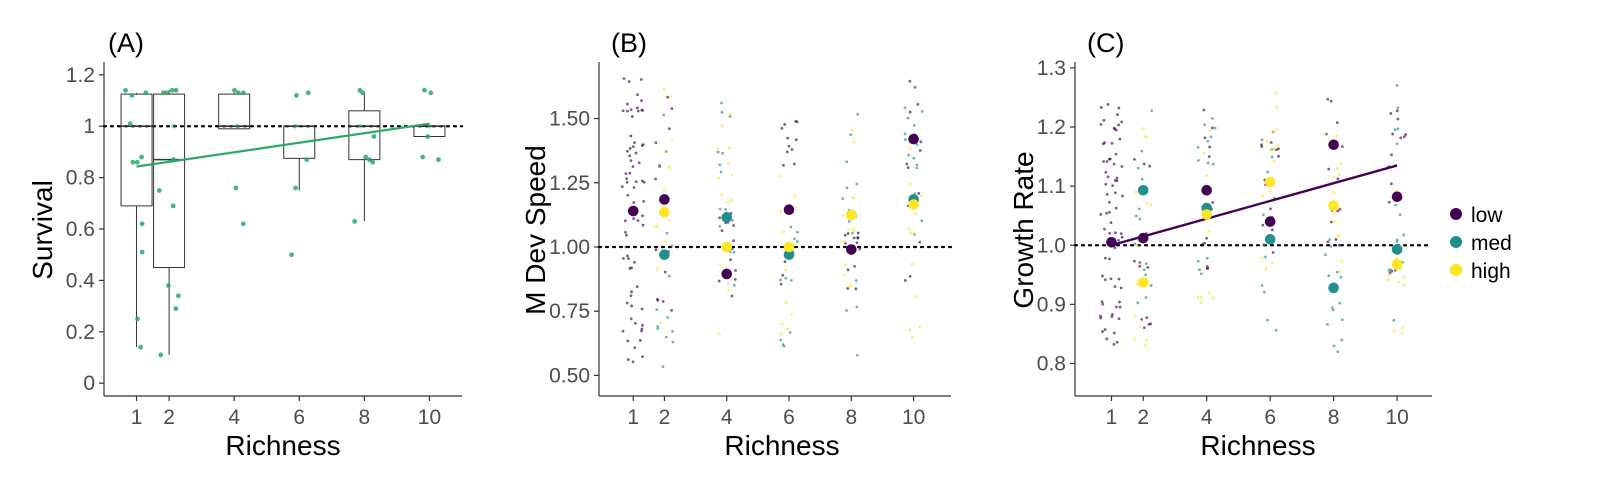  Describe the element at coordinates (1456, 270) in the screenshot. I see `legend-key-high` at that location.